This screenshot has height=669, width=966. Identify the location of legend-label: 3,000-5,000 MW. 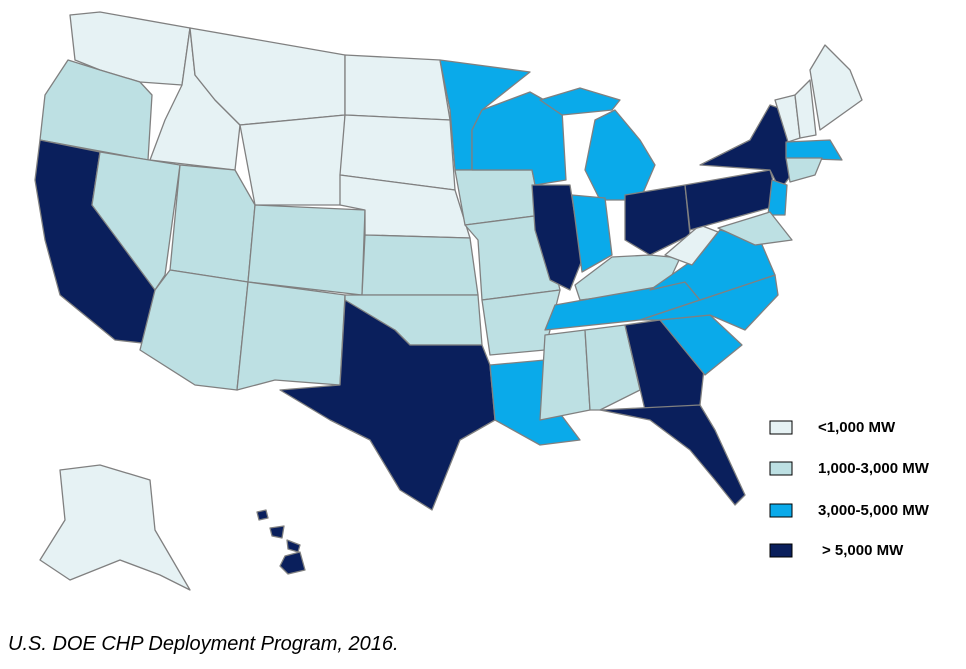
(874, 510).